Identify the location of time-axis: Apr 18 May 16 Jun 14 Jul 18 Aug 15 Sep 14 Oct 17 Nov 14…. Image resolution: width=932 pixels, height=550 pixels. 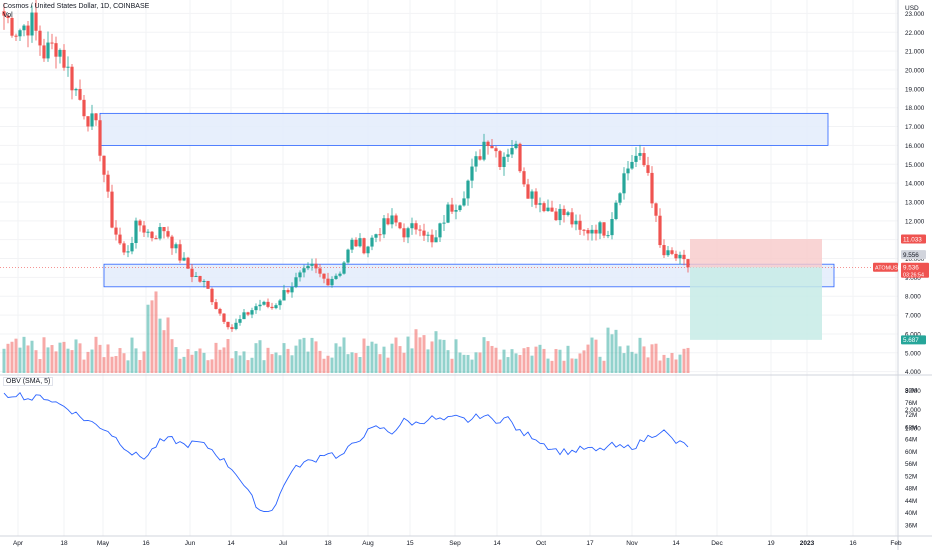
(457, 543).